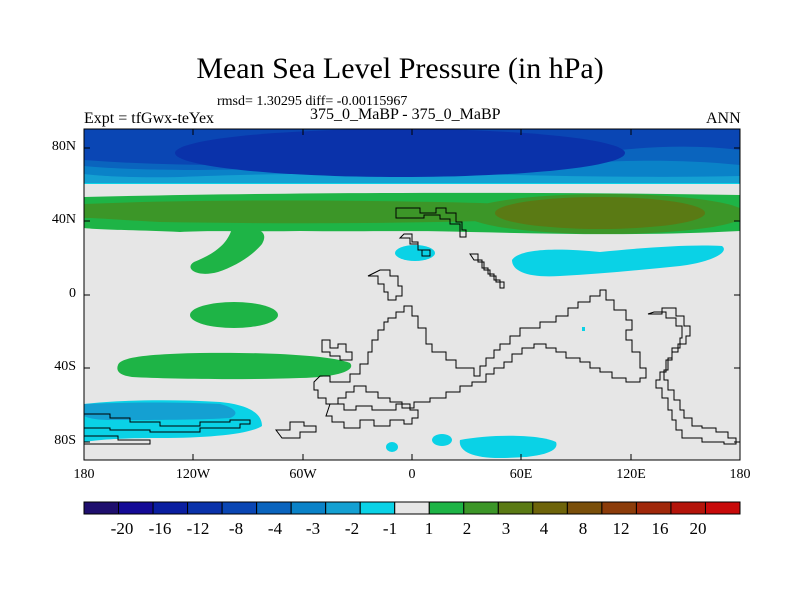  What do you see at coordinates (313, 528) in the screenshot?
I see `colorbar-label: -3` at bounding box center [313, 528].